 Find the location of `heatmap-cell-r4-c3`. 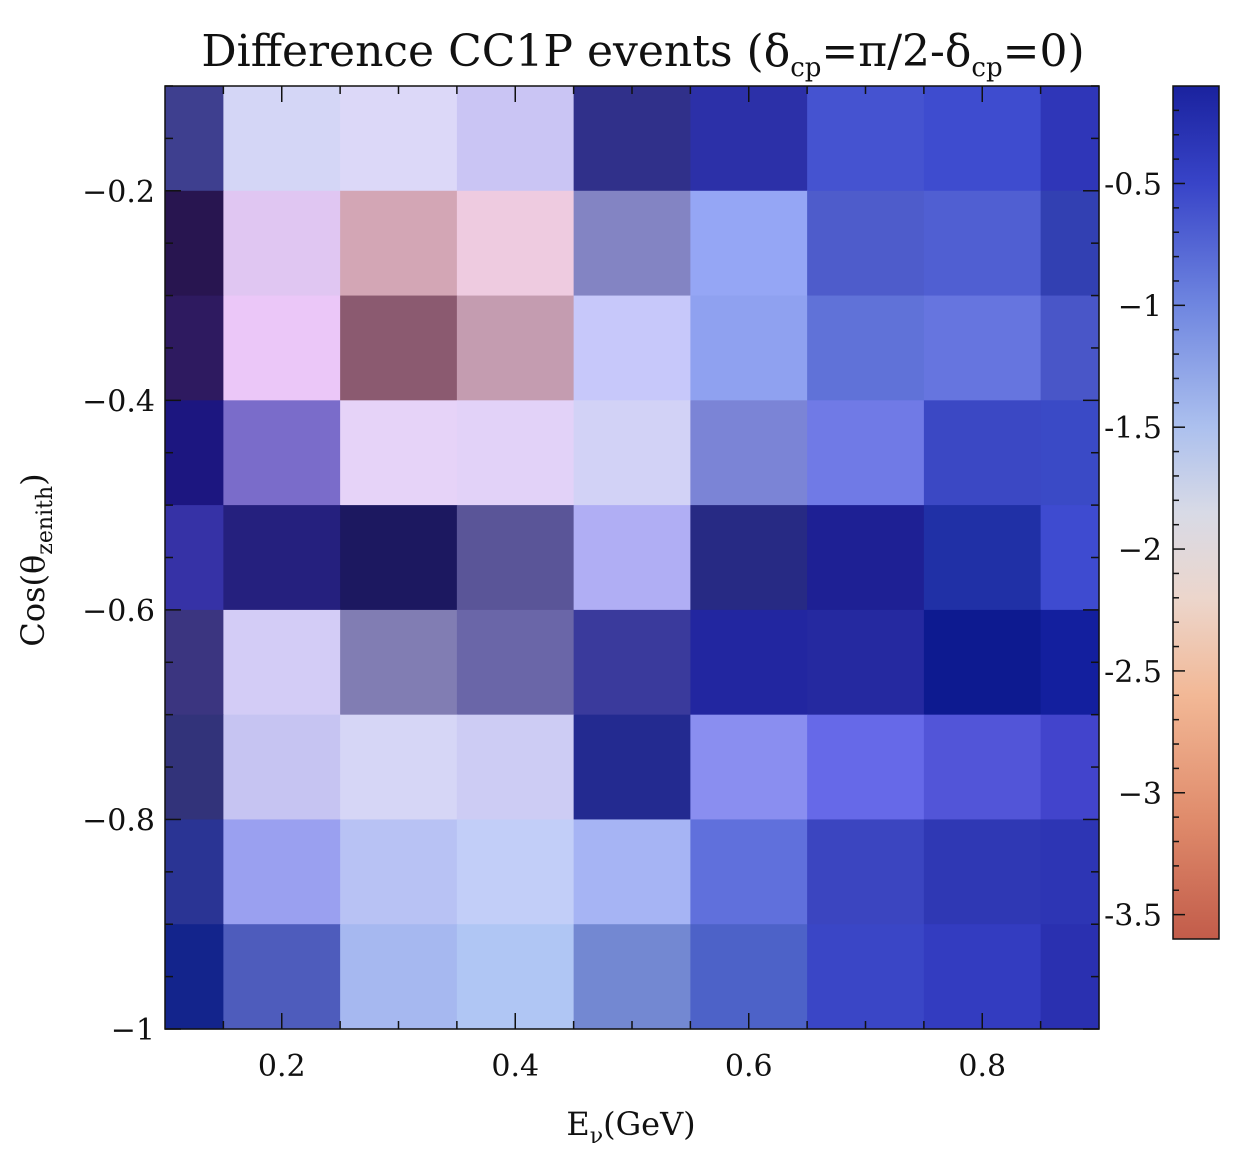

heatmap-cell-r4-c3 is located at coordinates (515, 453).